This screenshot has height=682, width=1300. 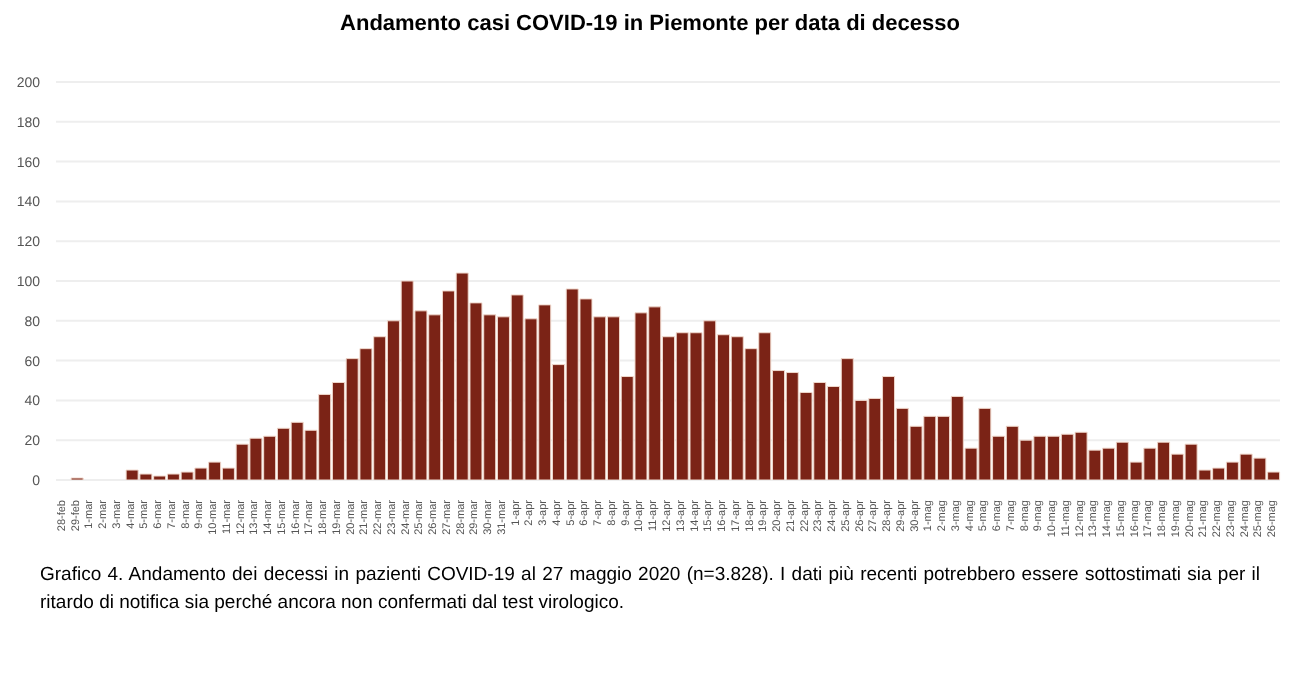 I want to click on text: Grafico 4. Andamento dei decessi in pazienti COVID-19 al 27 maggio 2020 (n=3.828). I dati più recenti potrebbero essere sottostimati sia per il ritardo di notifica sia perché ancora non confermati dal test virologico., so click(x=650, y=590).